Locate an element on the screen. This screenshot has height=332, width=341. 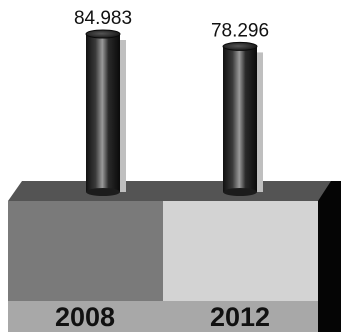
bar-cap-2008 is located at coordinates (103, 34).